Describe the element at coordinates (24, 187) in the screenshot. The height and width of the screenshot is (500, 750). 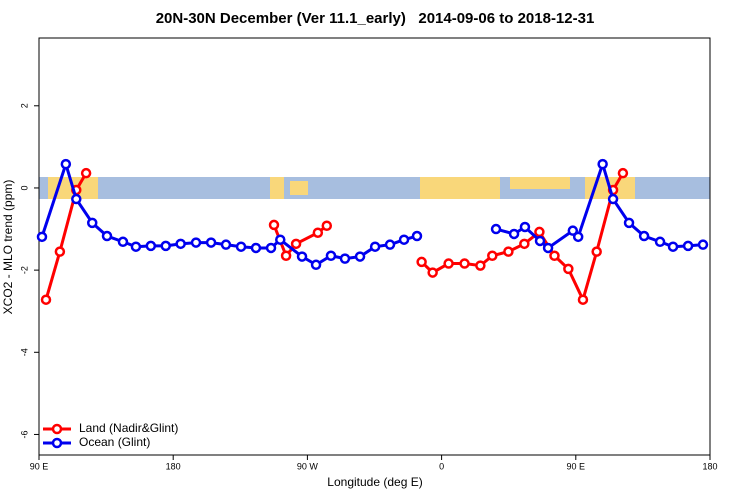
I see `y-tick-label: 0` at that location.